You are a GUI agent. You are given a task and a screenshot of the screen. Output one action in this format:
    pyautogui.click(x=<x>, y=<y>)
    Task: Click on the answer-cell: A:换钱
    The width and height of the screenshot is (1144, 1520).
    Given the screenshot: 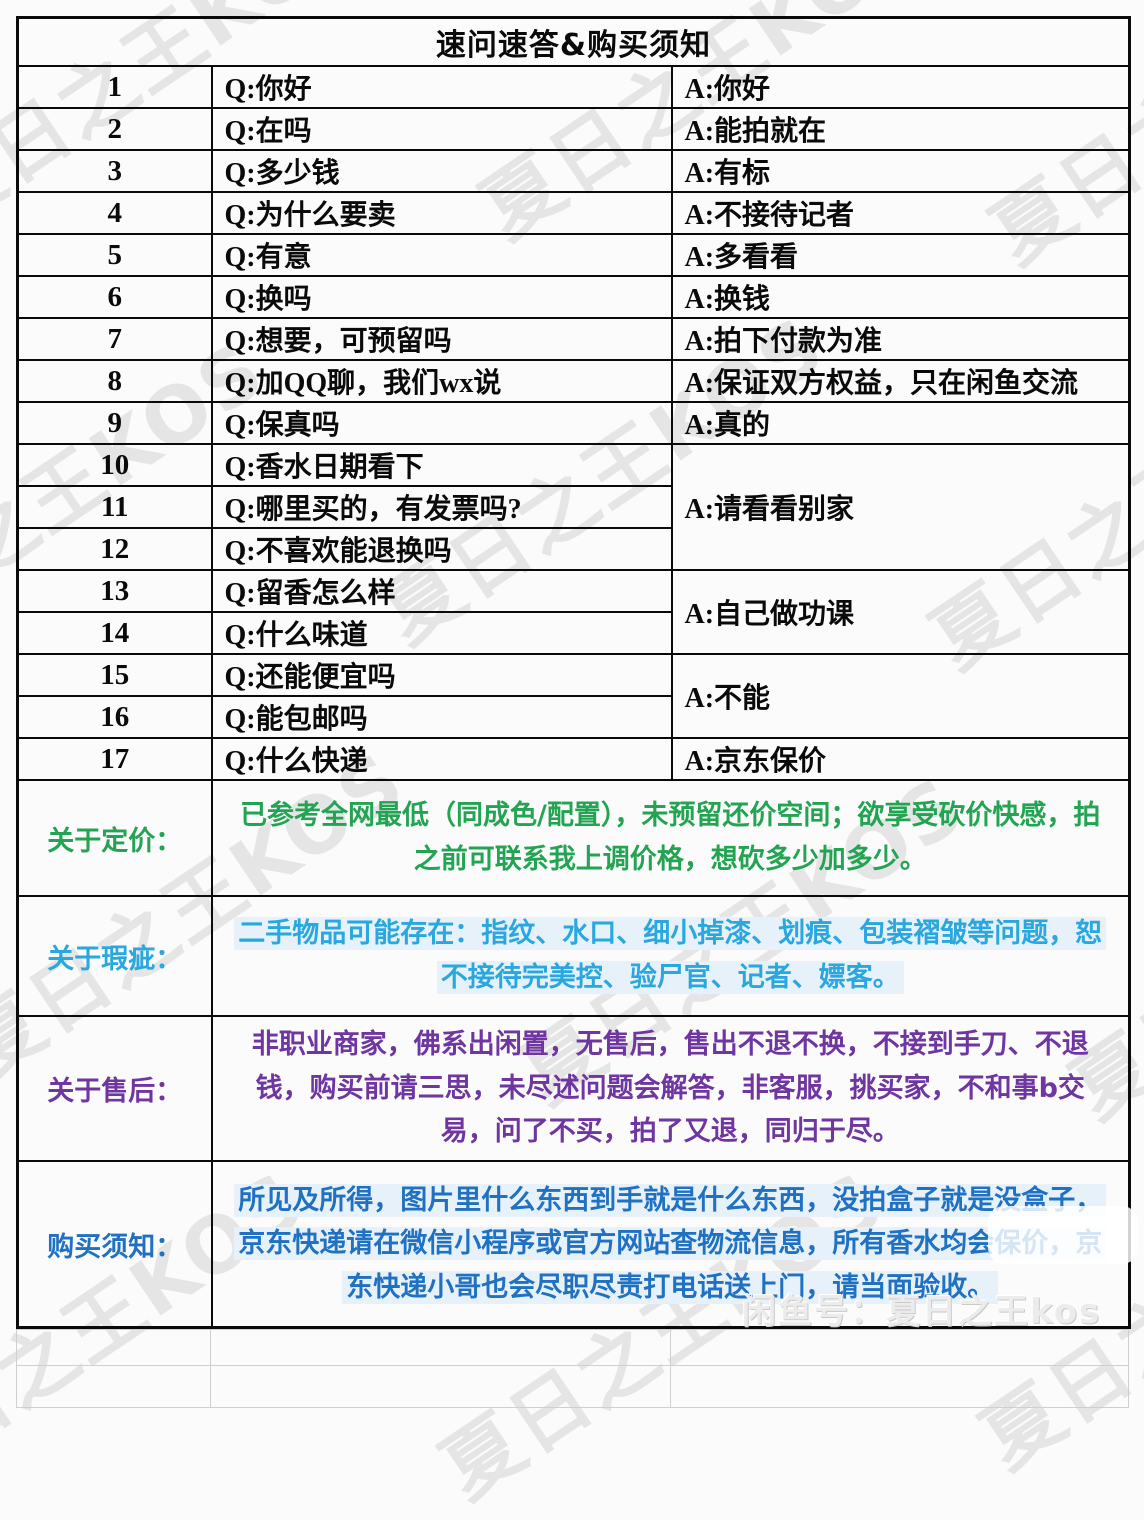 What is the action you would take?
    pyautogui.click(x=900, y=297)
    